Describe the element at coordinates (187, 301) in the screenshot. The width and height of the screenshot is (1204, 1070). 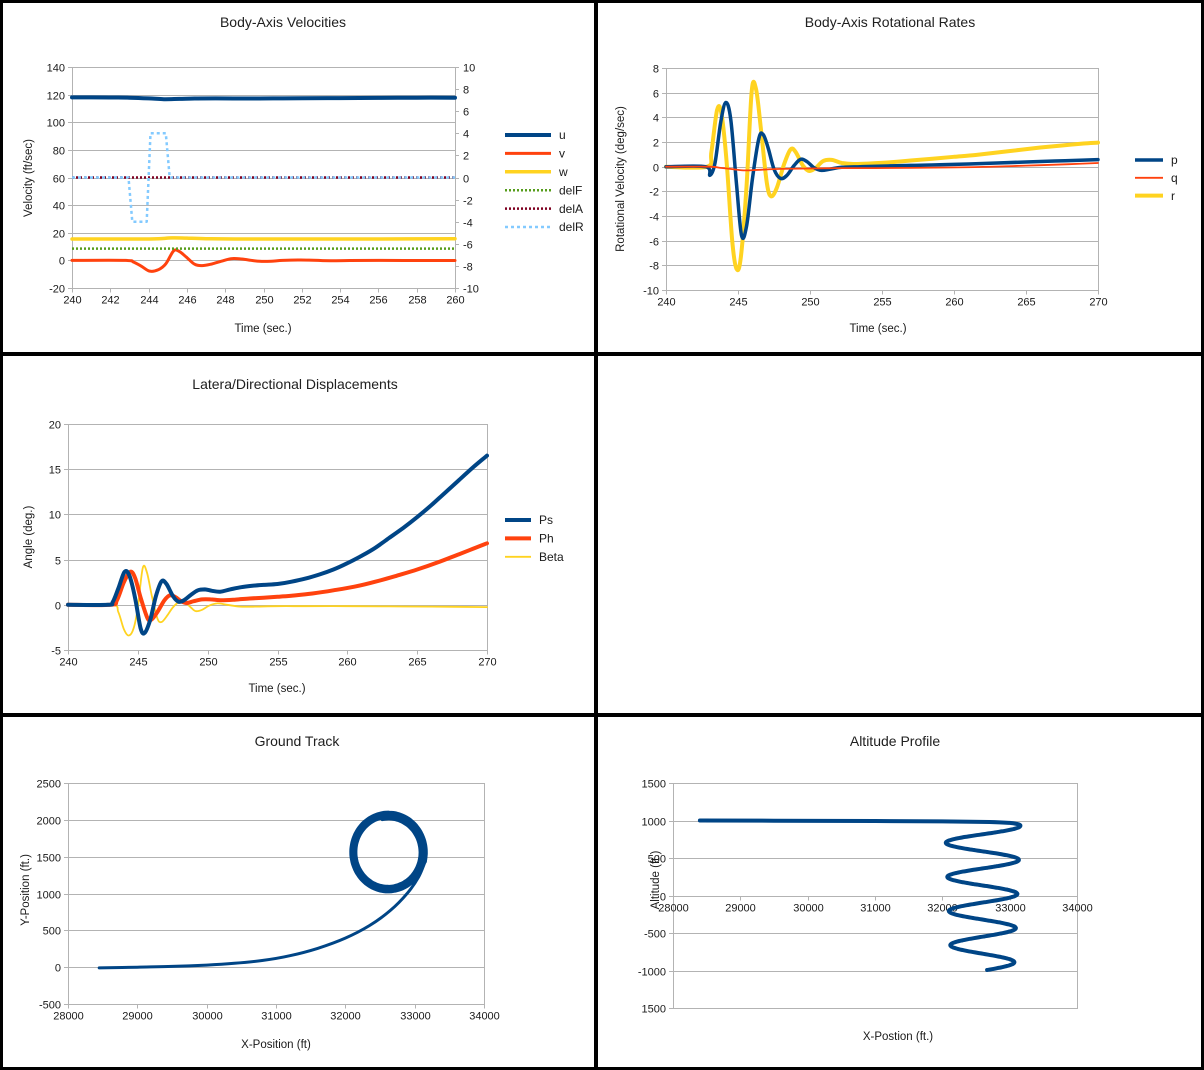
I see `svg-text: 246` at that location.